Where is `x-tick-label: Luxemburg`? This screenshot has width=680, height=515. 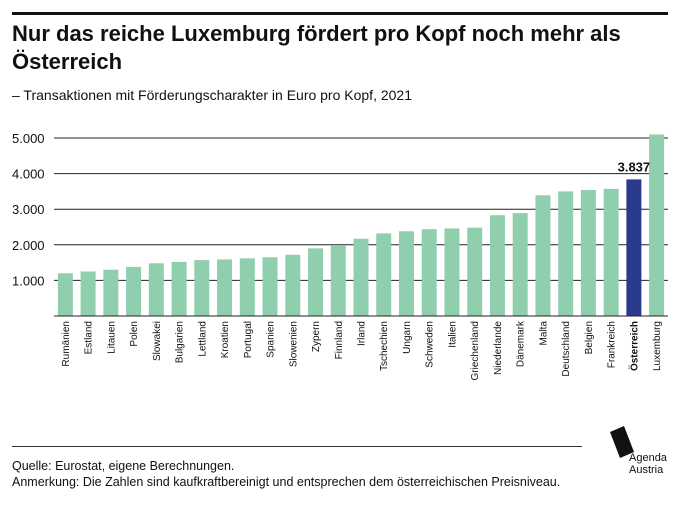
x-tick-label: Luxemburg is located at coordinates (657, 346).